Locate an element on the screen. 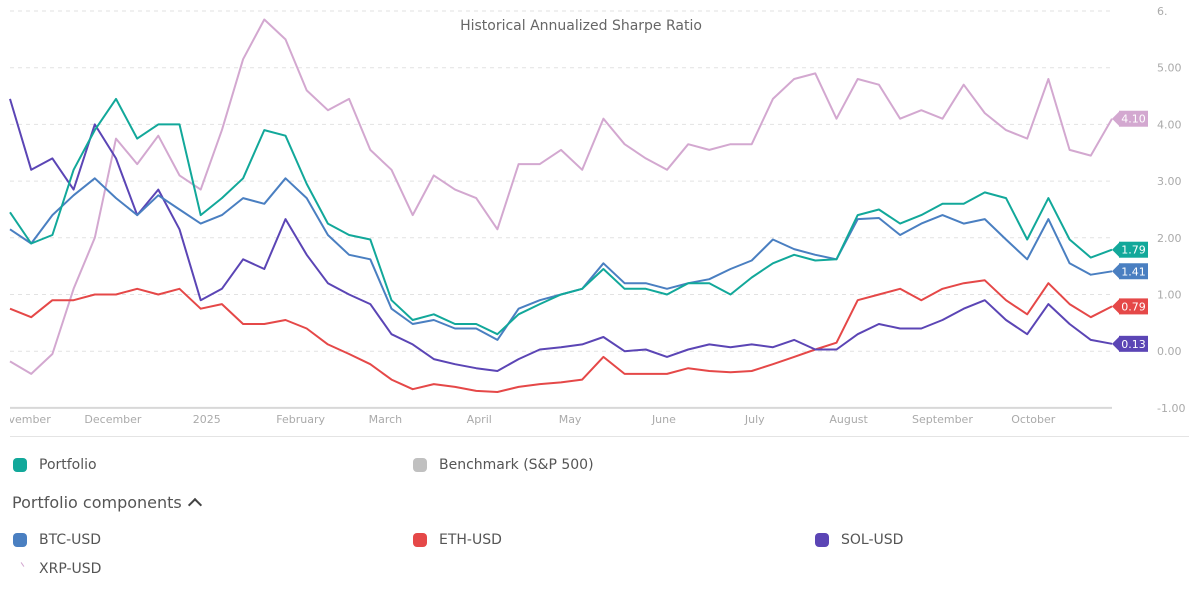 Image resolution: width=1203 pixels, height=589 pixels. eth-swatch-icon is located at coordinates (420, 540).